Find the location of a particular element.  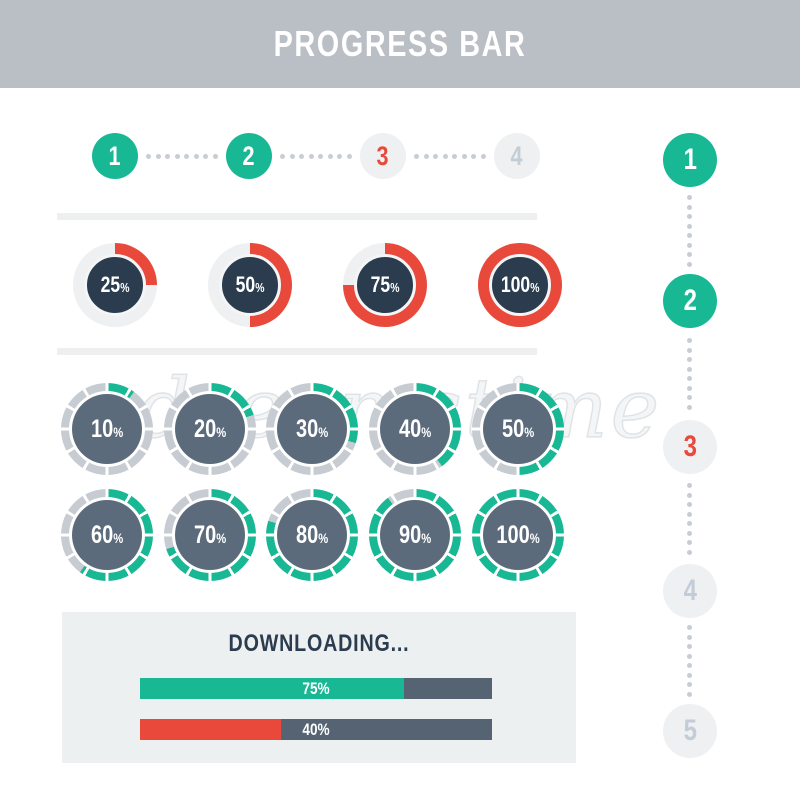

ring-20: 20% is located at coordinates (210, 429).